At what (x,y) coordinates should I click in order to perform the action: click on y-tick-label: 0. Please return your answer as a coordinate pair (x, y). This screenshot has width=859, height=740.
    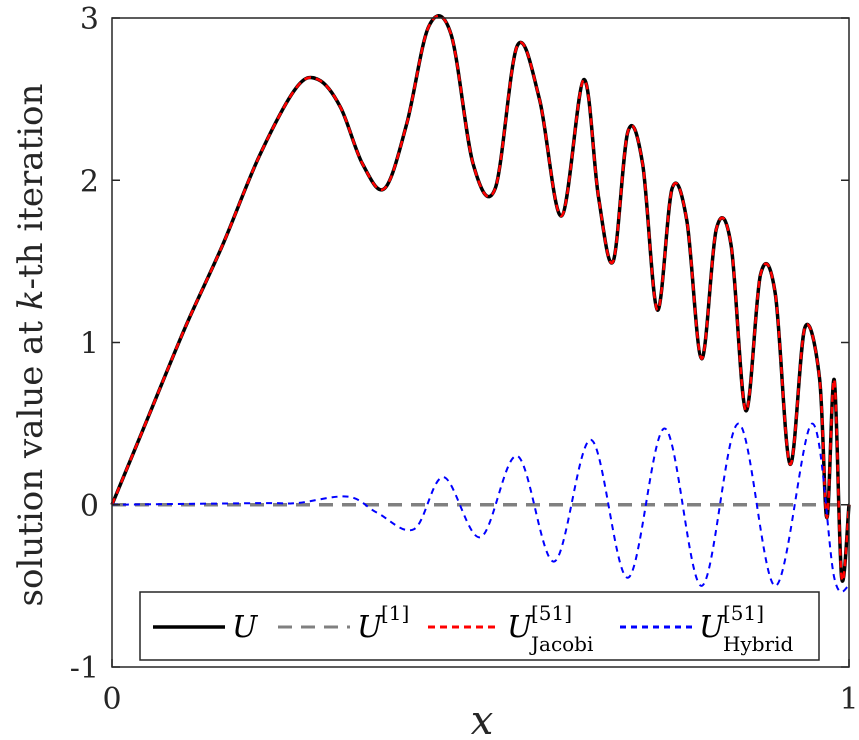
    Looking at the image, I should click on (89, 506).